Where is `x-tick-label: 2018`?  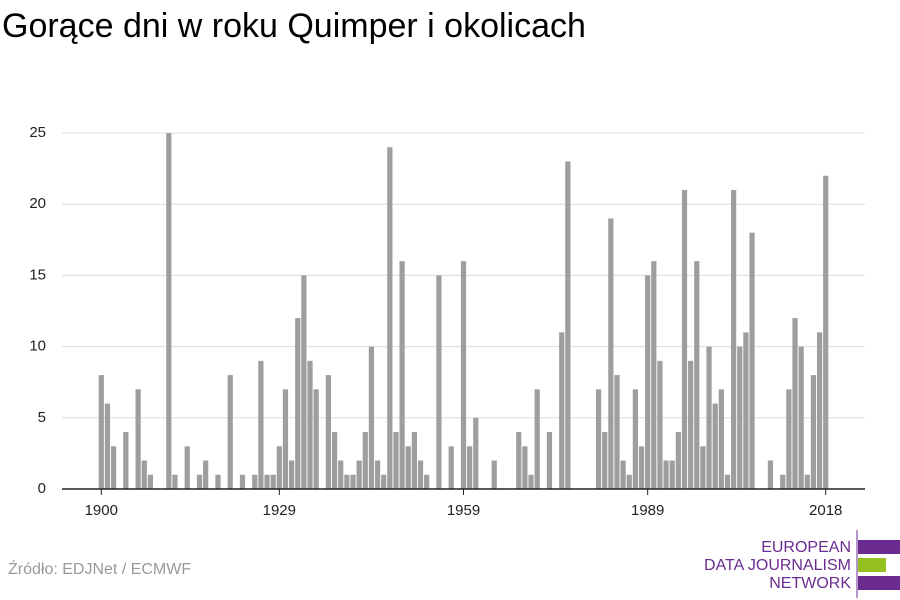 x-tick-label: 2018 is located at coordinates (825, 510).